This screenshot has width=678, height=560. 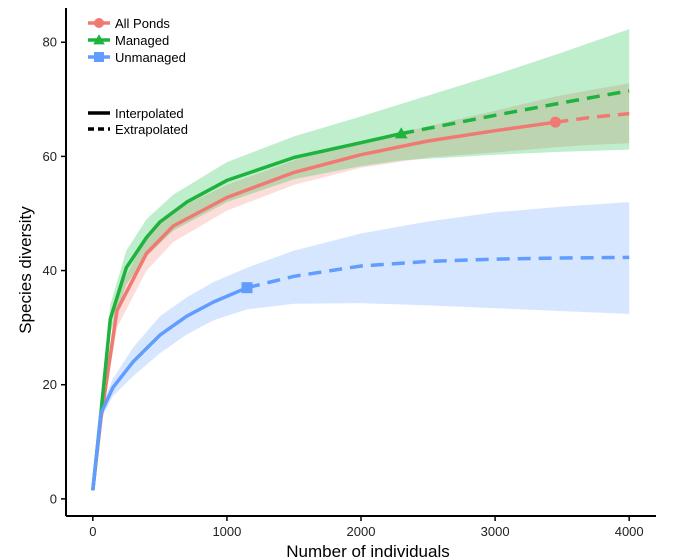 What do you see at coordinates (226, 531) in the screenshot?
I see `x-tick-label: 1000` at bounding box center [226, 531].